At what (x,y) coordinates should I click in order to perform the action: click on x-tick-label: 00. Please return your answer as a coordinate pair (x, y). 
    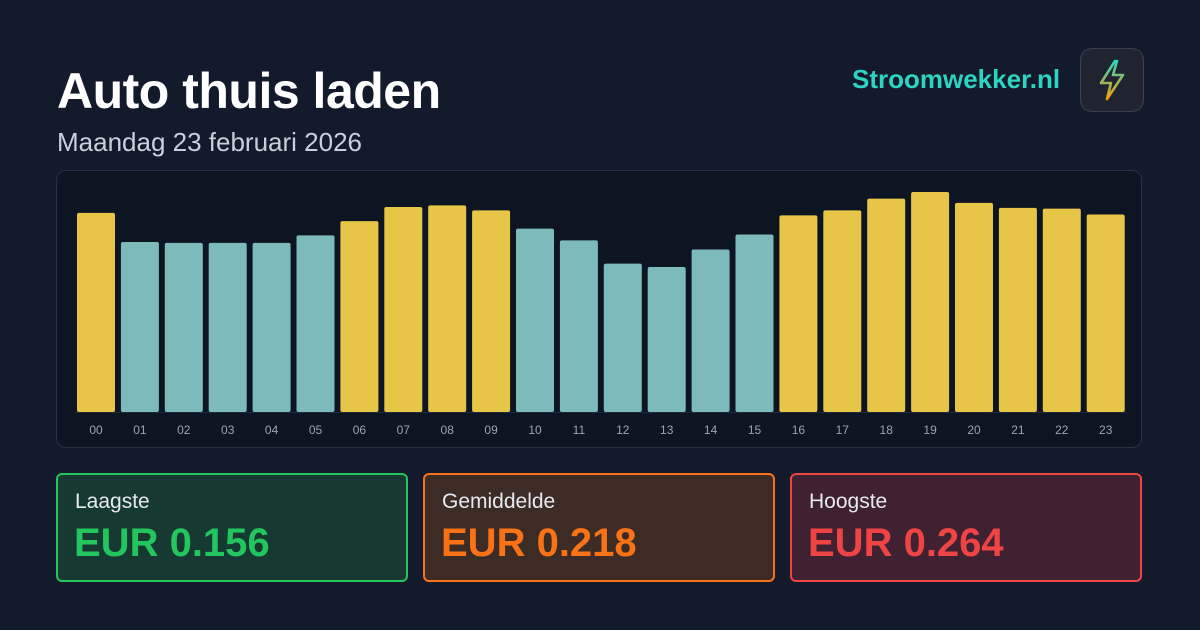
    Looking at the image, I should click on (96, 430).